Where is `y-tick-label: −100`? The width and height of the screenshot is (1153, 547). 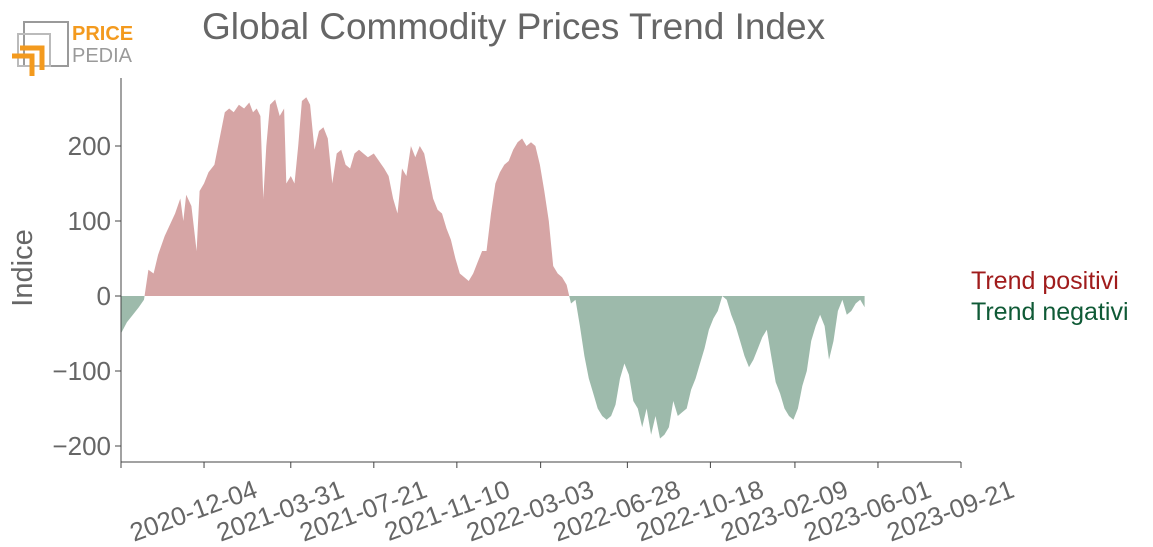 y-tick-label: −100 is located at coordinates (81, 371).